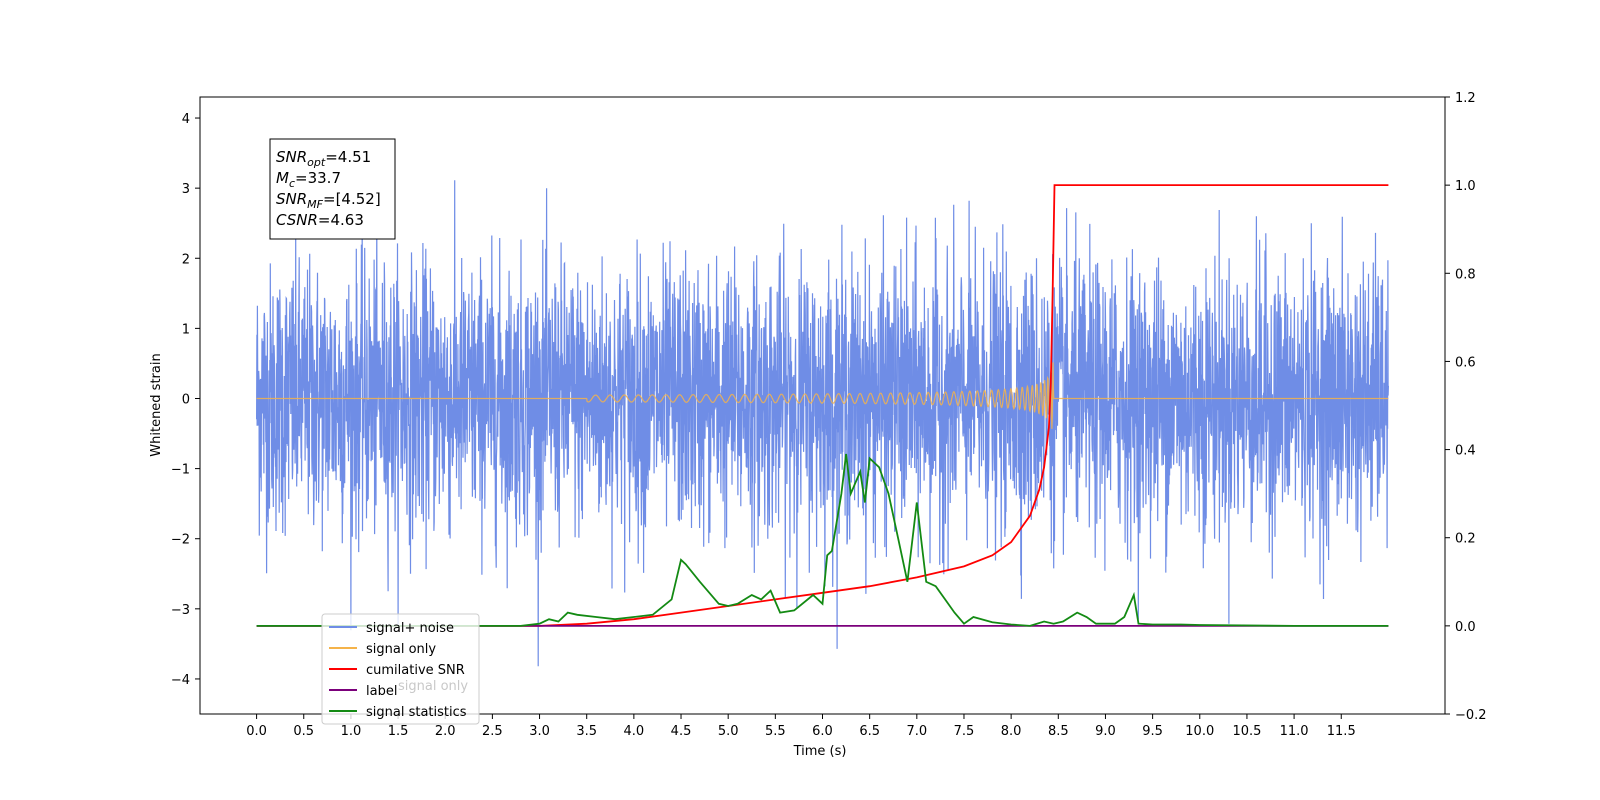 This screenshot has height=800, width=1600. What do you see at coordinates (728, 731) in the screenshot?
I see `x-tick-label: 5.0` at bounding box center [728, 731].